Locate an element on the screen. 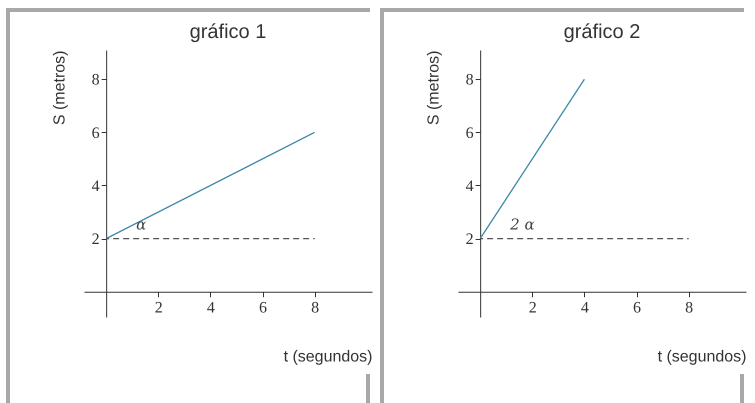 The image size is (755, 403). chart-title: gráfico 1 is located at coordinates (228, 32).